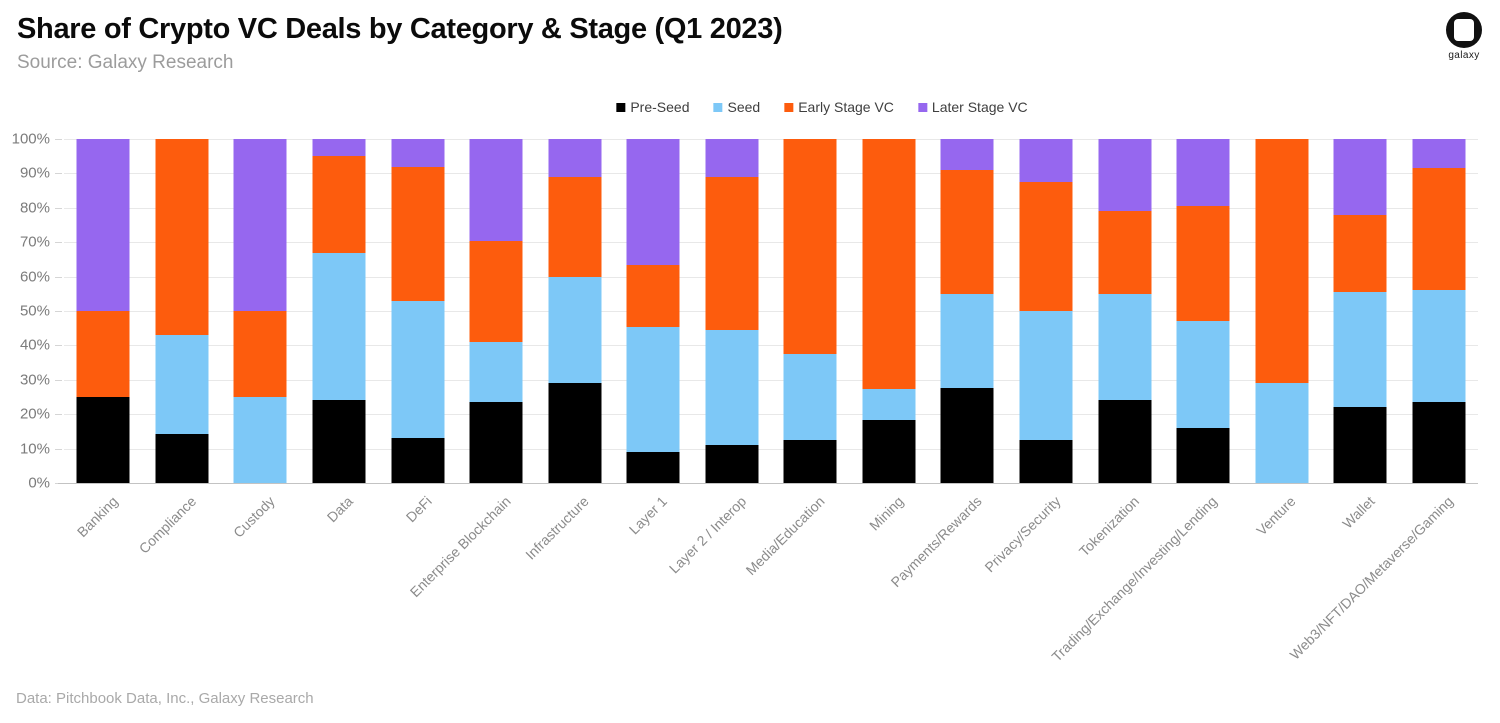 The image size is (1500, 723). I want to click on y-tick-label: 30%, so click(34, 380).